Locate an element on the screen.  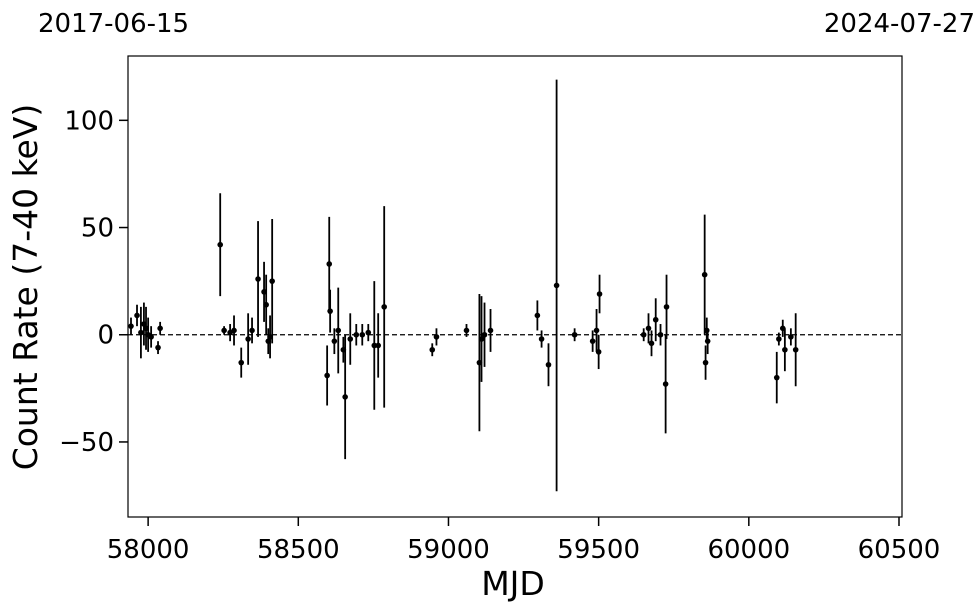
x-tick-label: 60500 is located at coordinates (899, 550).